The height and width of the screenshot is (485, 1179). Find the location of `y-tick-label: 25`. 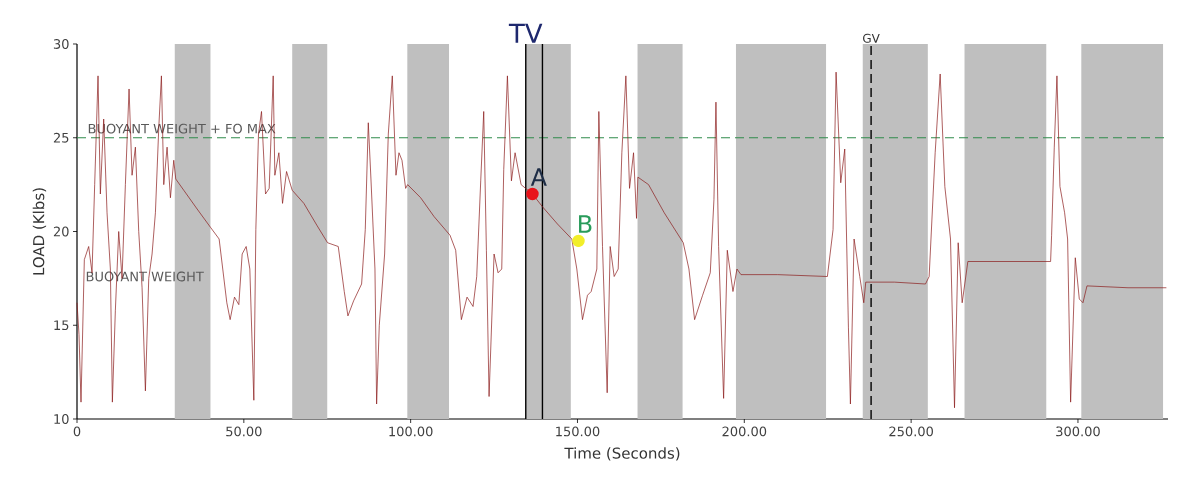

y-tick-label: 25 is located at coordinates (61, 137).